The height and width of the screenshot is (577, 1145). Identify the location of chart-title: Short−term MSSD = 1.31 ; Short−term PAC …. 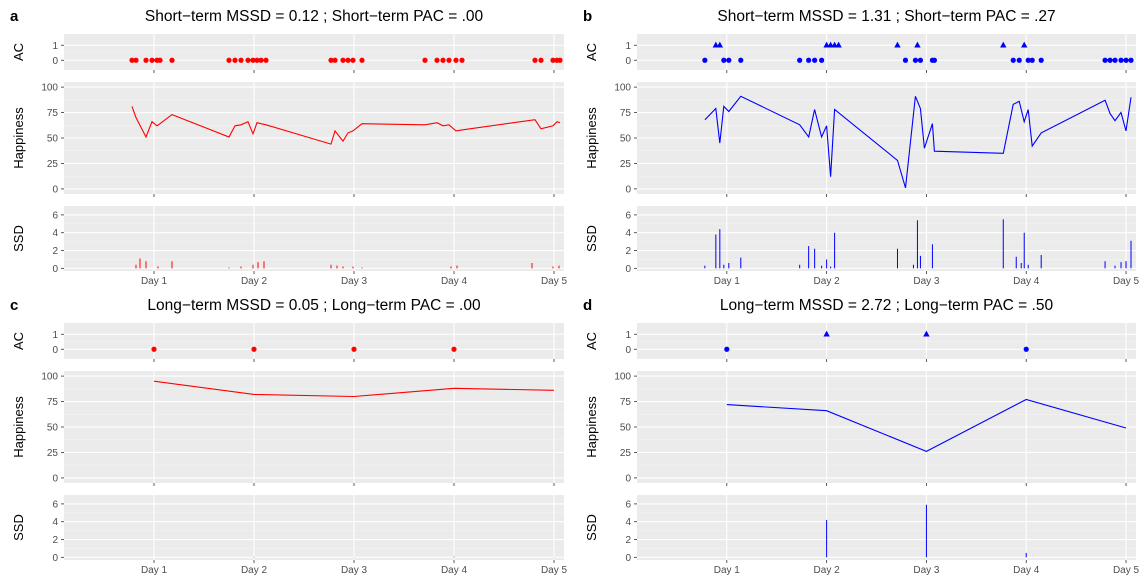
(886, 16).